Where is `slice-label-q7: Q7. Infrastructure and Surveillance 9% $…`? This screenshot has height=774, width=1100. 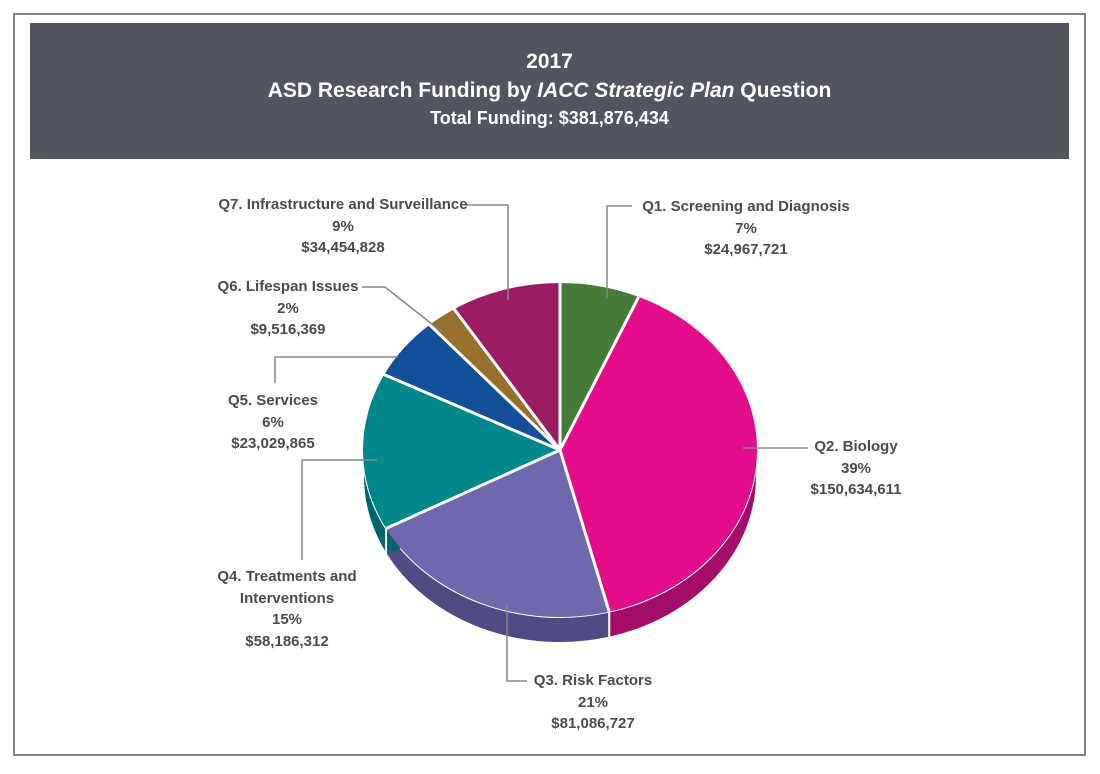 slice-label-q7: Q7. Infrastructure and Surveillance 9% $… is located at coordinates (343, 226).